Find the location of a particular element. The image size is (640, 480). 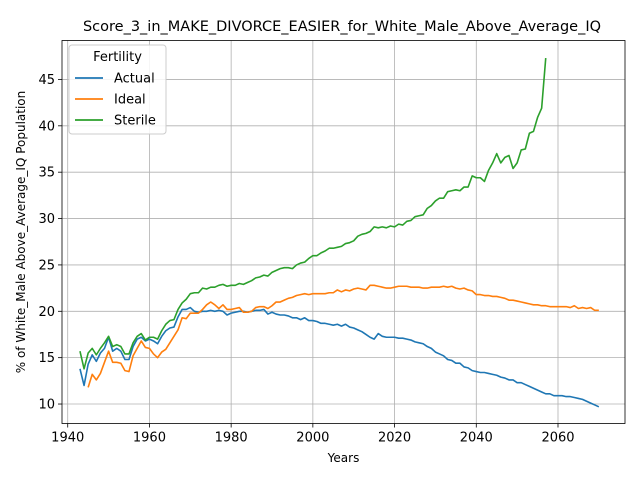

x-tick-label: 2040 is located at coordinates (476, 438).